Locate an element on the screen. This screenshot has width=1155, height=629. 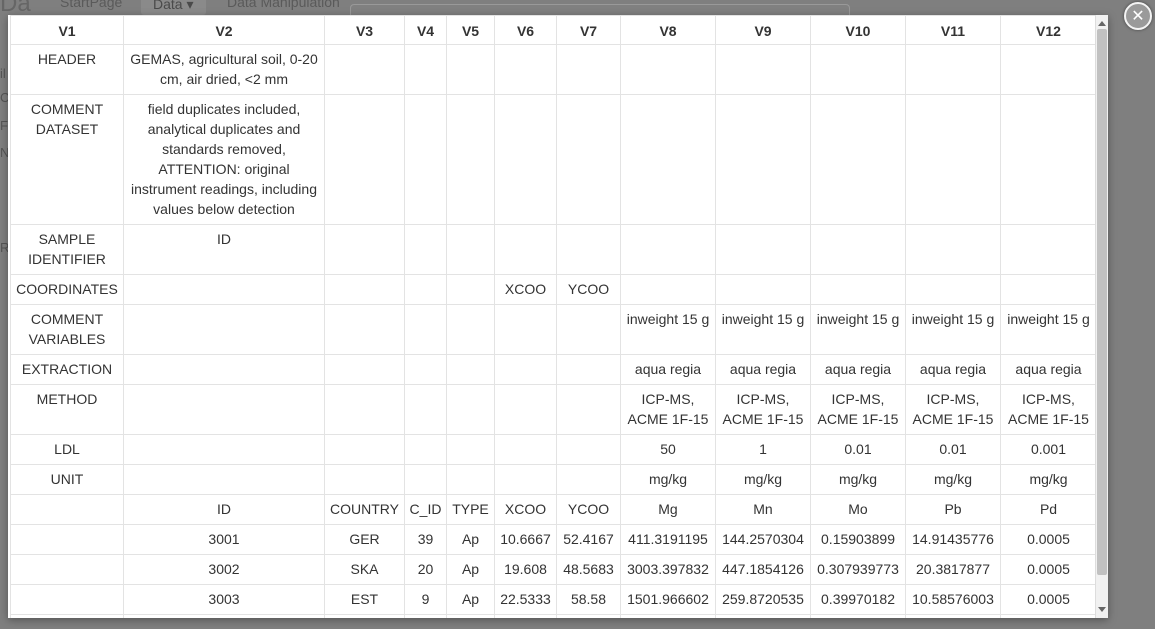
column-header: V7 is located at coordinates (588, 30).